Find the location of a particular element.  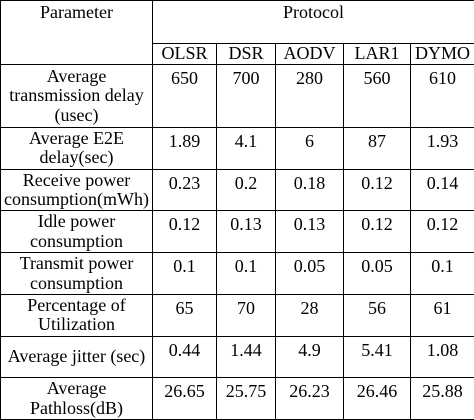

parameter-label: Average Pathloss(dB) is located at coordinates (76, 398).